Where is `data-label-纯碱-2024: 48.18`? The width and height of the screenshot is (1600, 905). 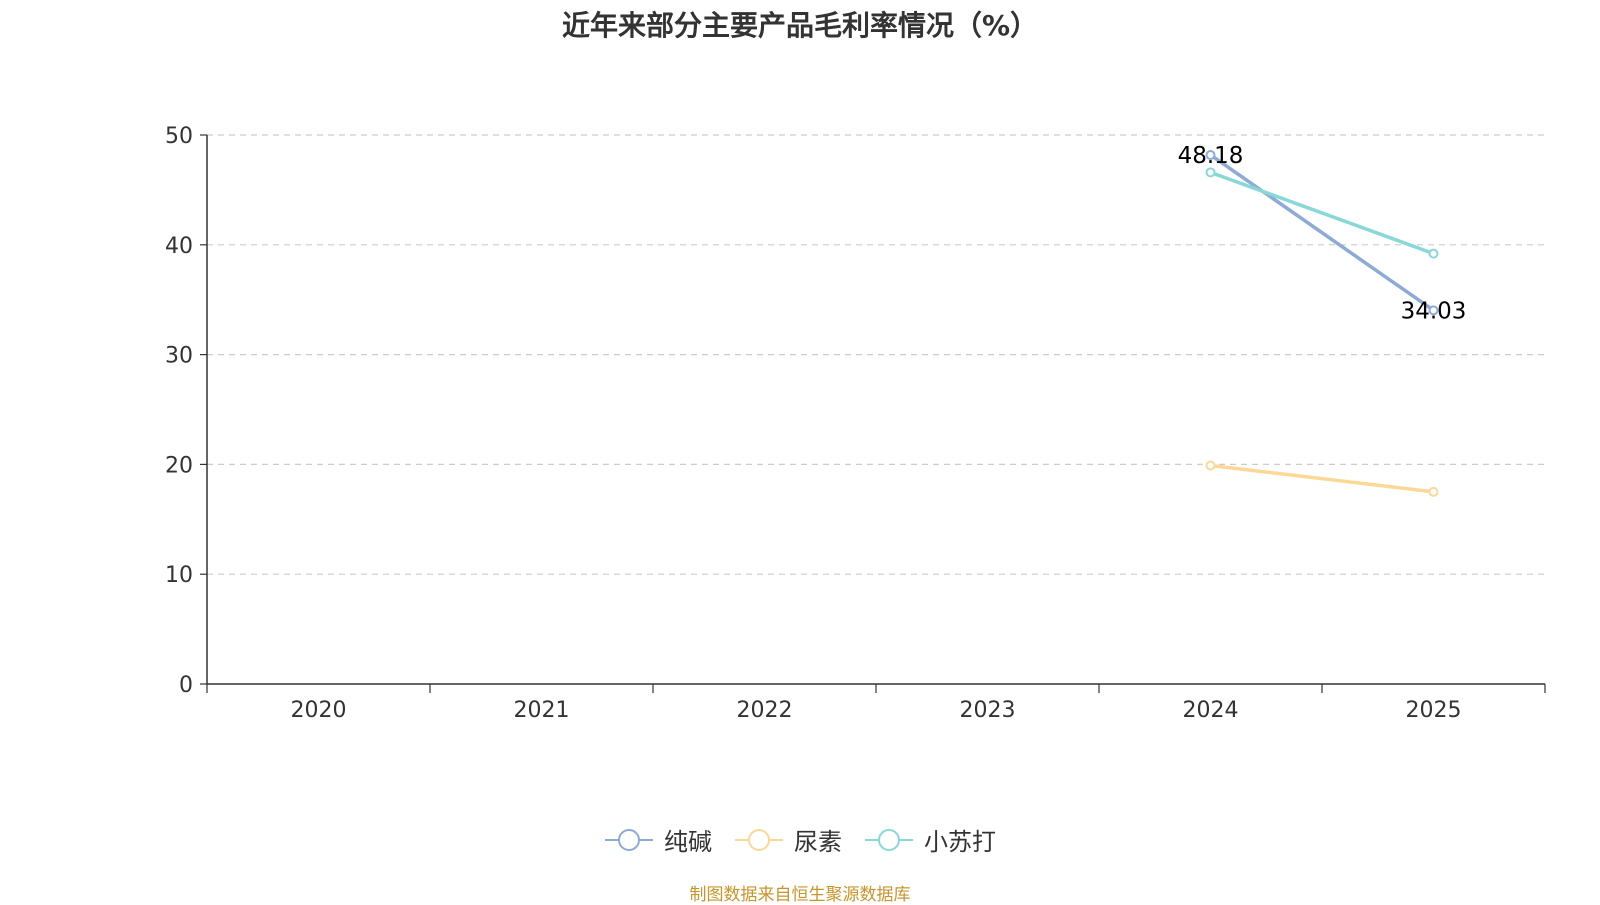
data-label-纯碱-2024: 48.18 is located at coordinates (1211, 156).